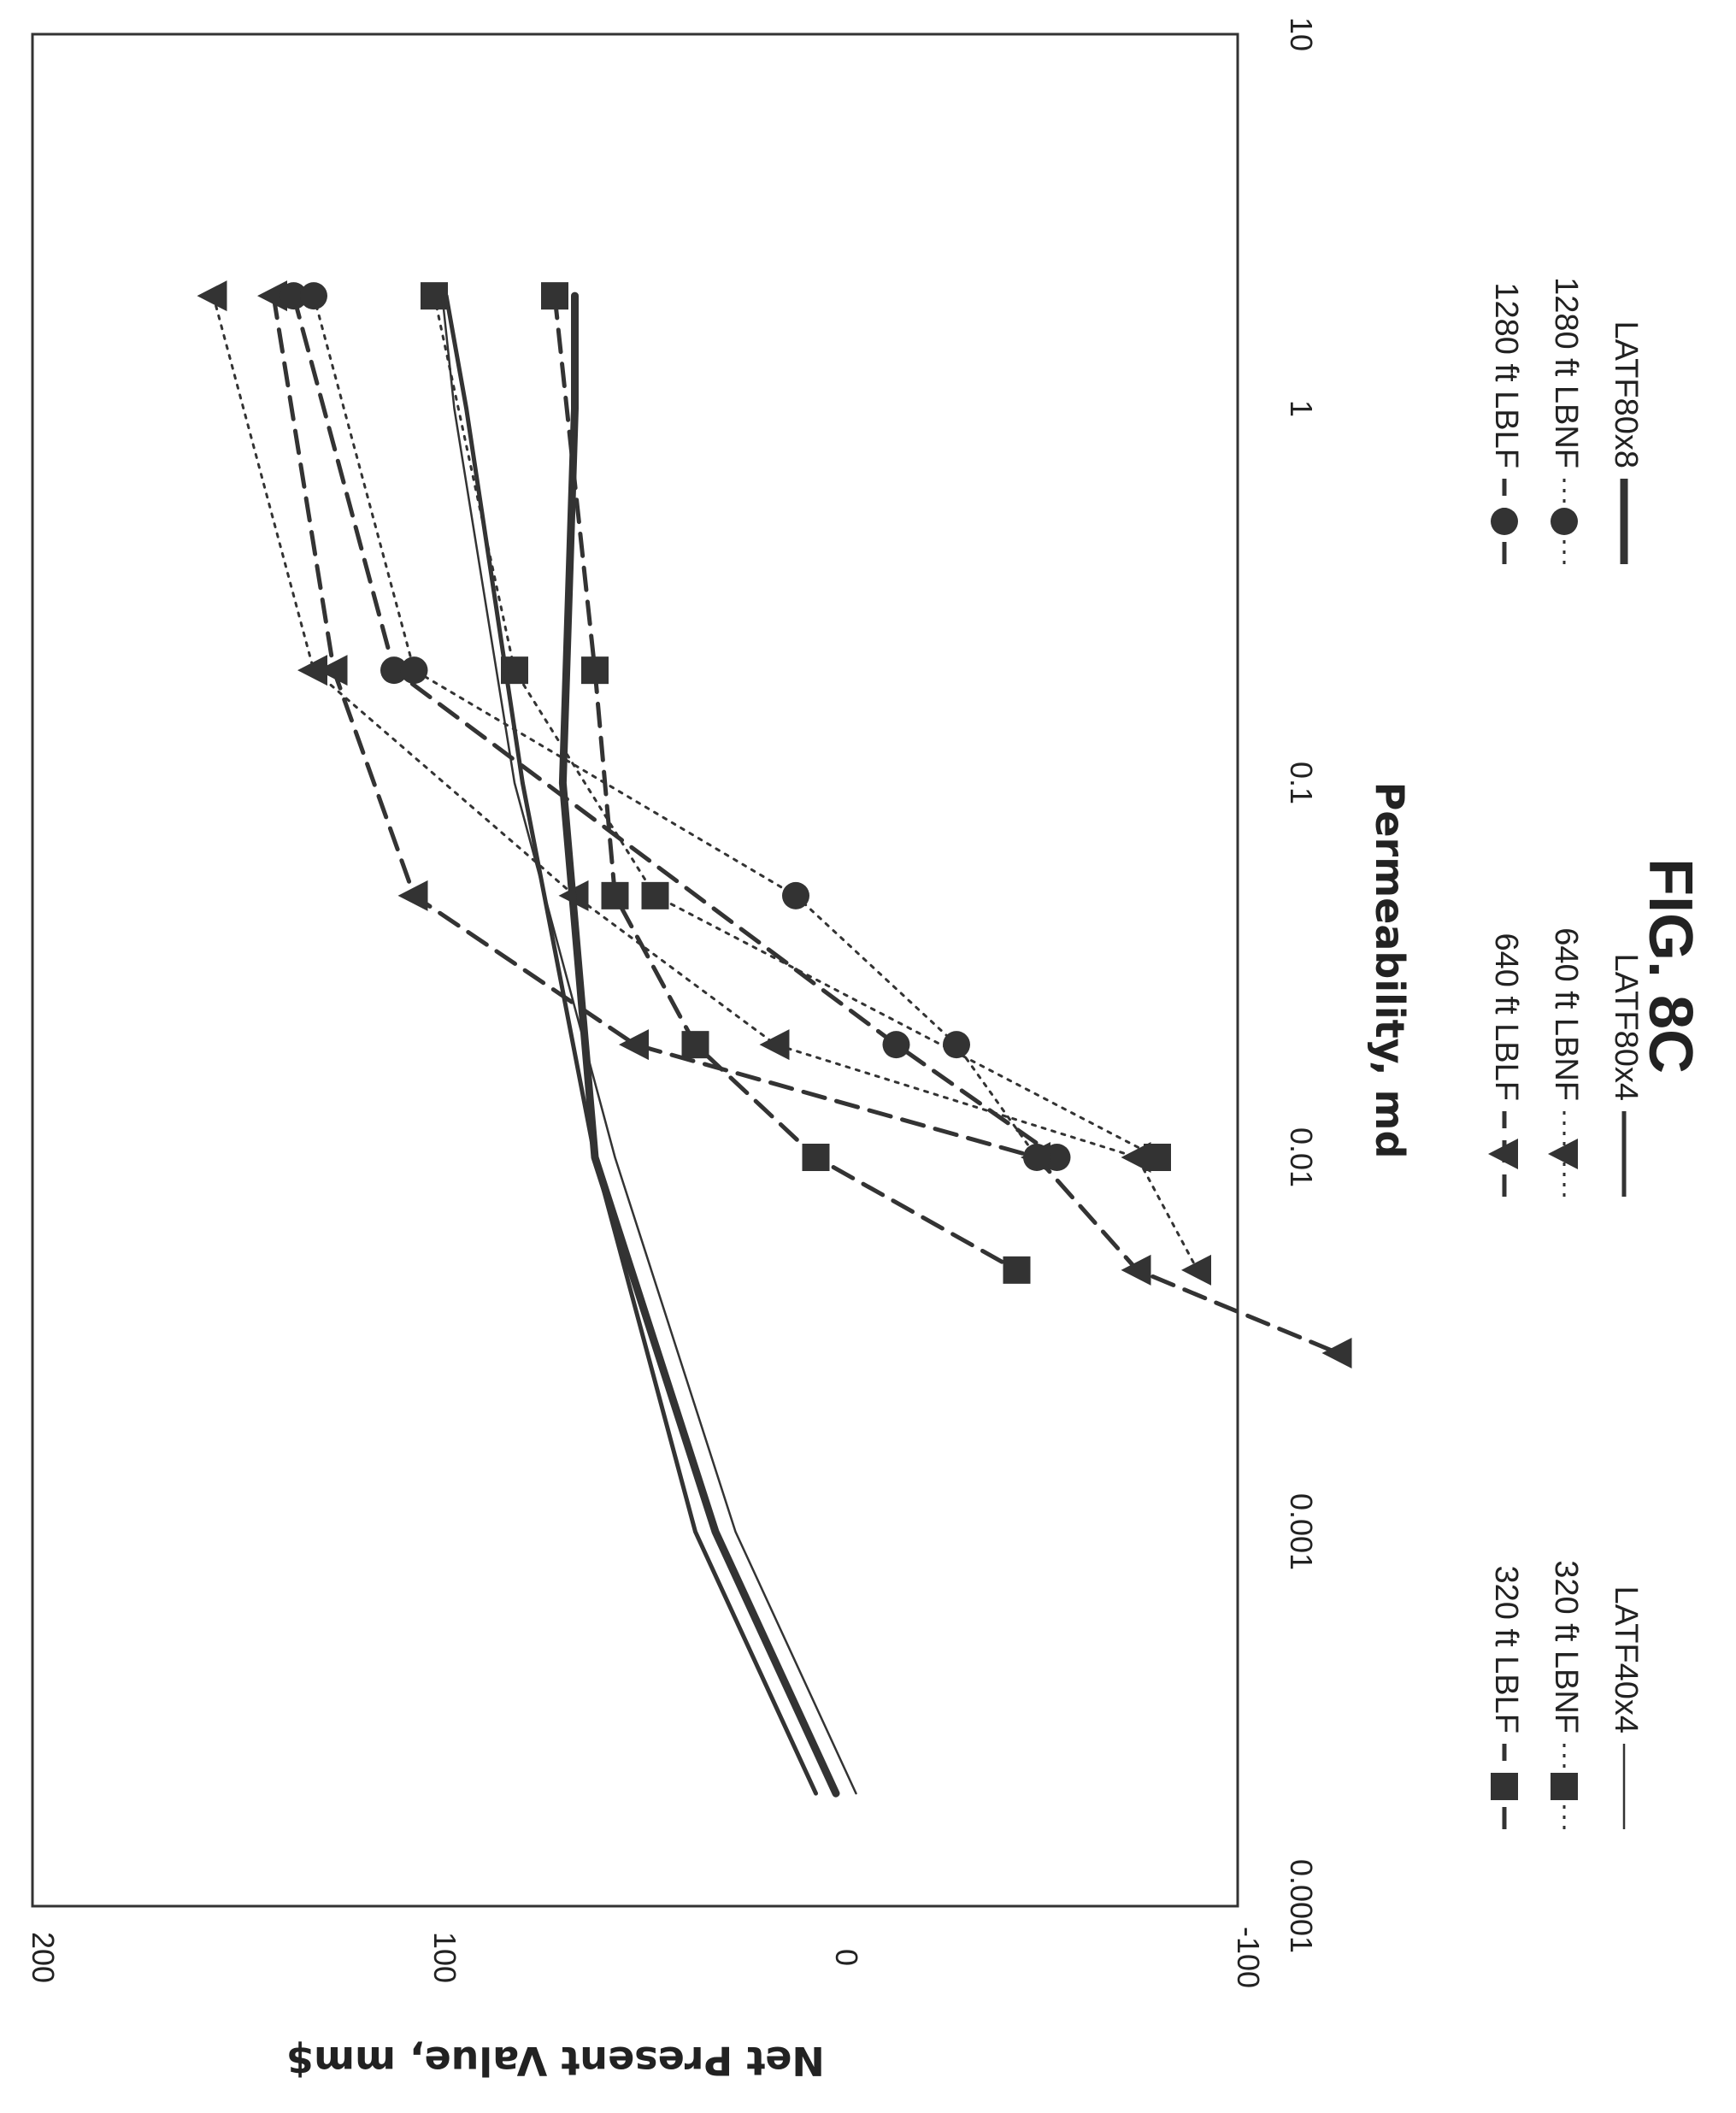 This screenshot has height=2113, width=1736. I want to click on x-axis-title: Permeability, md, so click(1390, 970).